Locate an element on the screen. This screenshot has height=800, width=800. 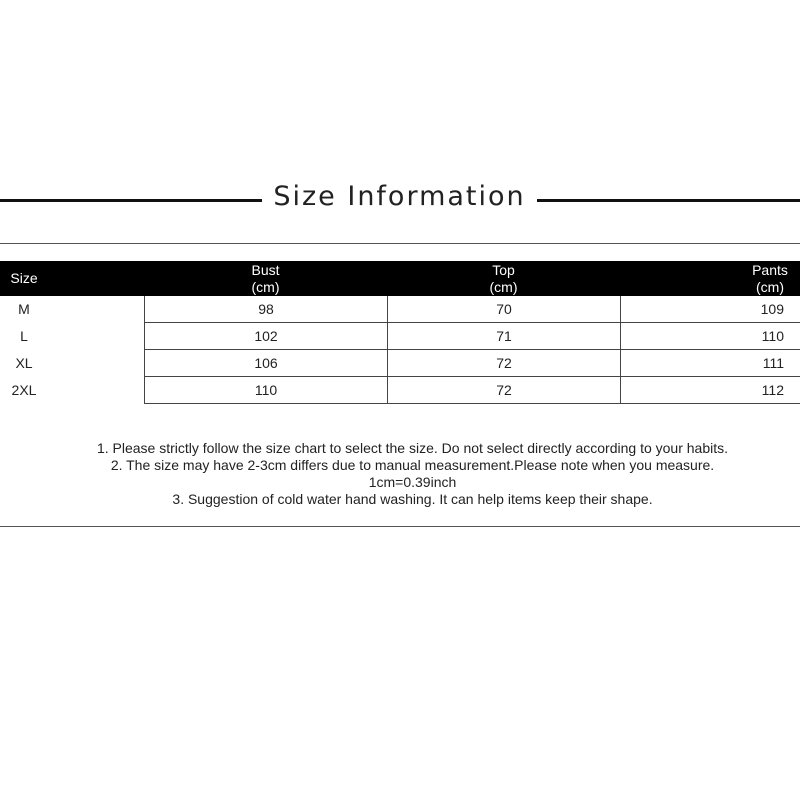
size-label: M is located at coordinates (24, 309).